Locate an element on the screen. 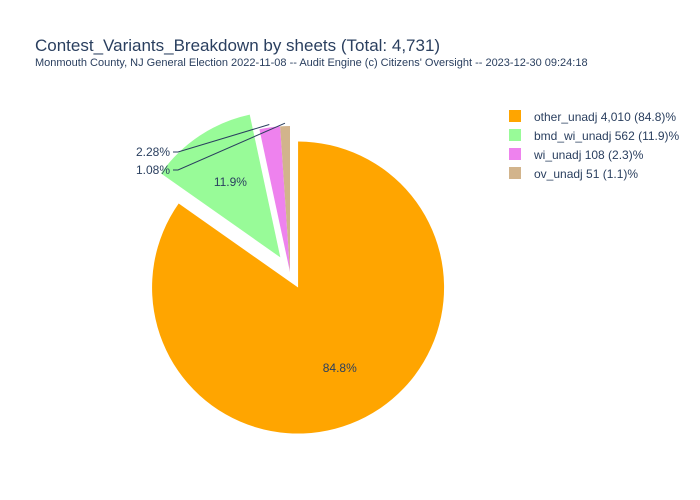 Image resolution: width=700 pixels, height=500 pixels. slice-label-other-unadj: 84.8% is located at coordinates (340, 368).